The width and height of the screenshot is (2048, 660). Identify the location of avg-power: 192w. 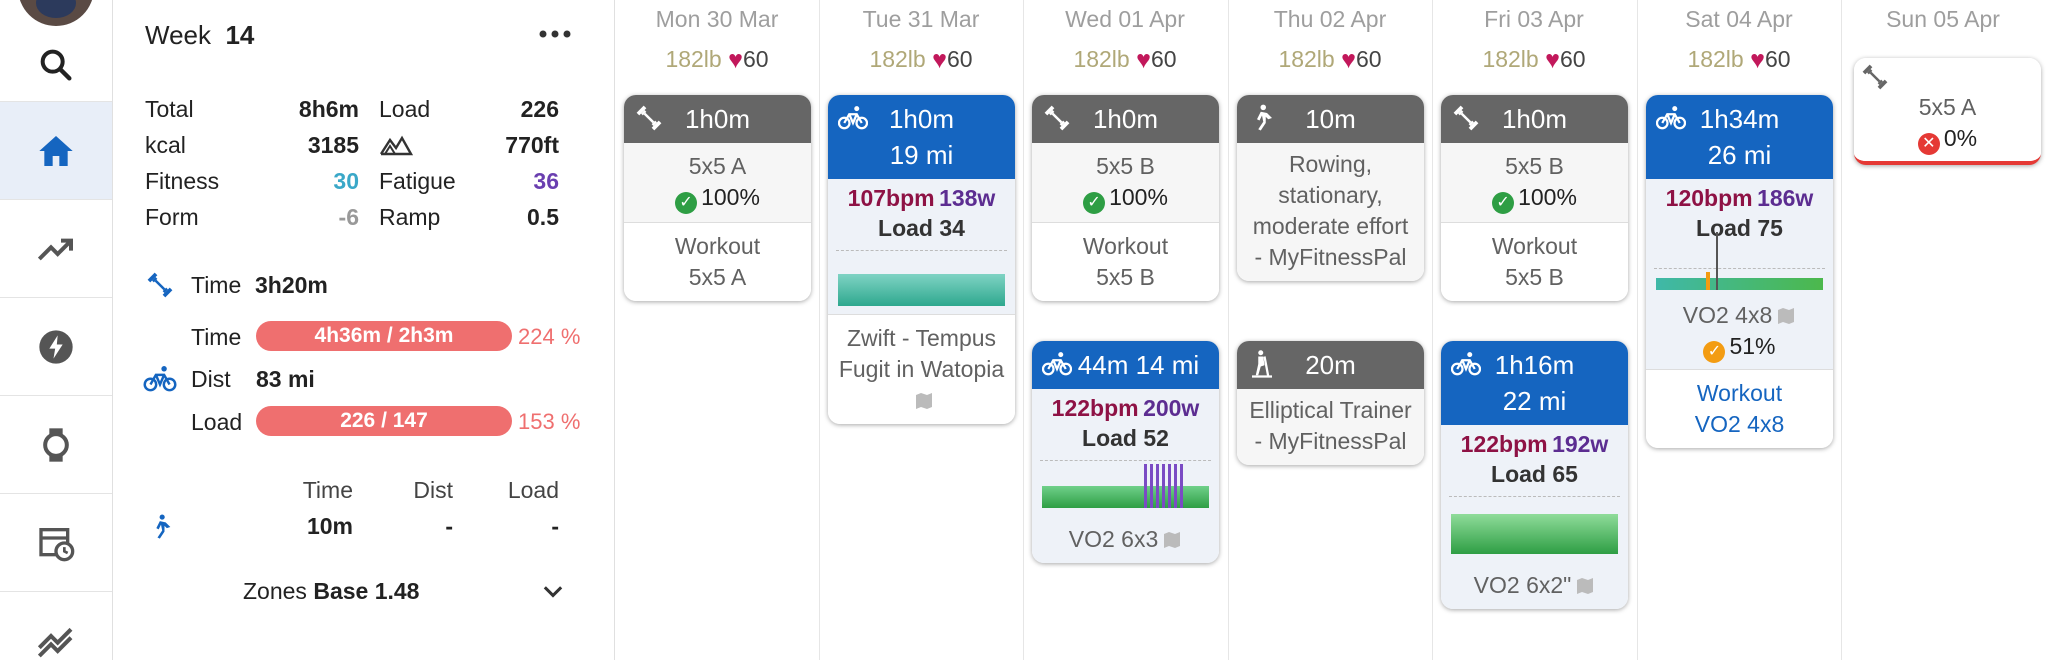
(1580, 444).